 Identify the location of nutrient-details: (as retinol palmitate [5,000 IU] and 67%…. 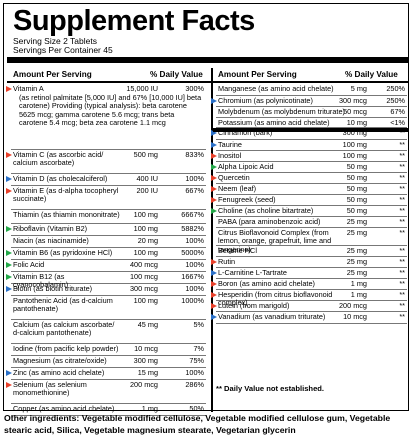
(110, 110).